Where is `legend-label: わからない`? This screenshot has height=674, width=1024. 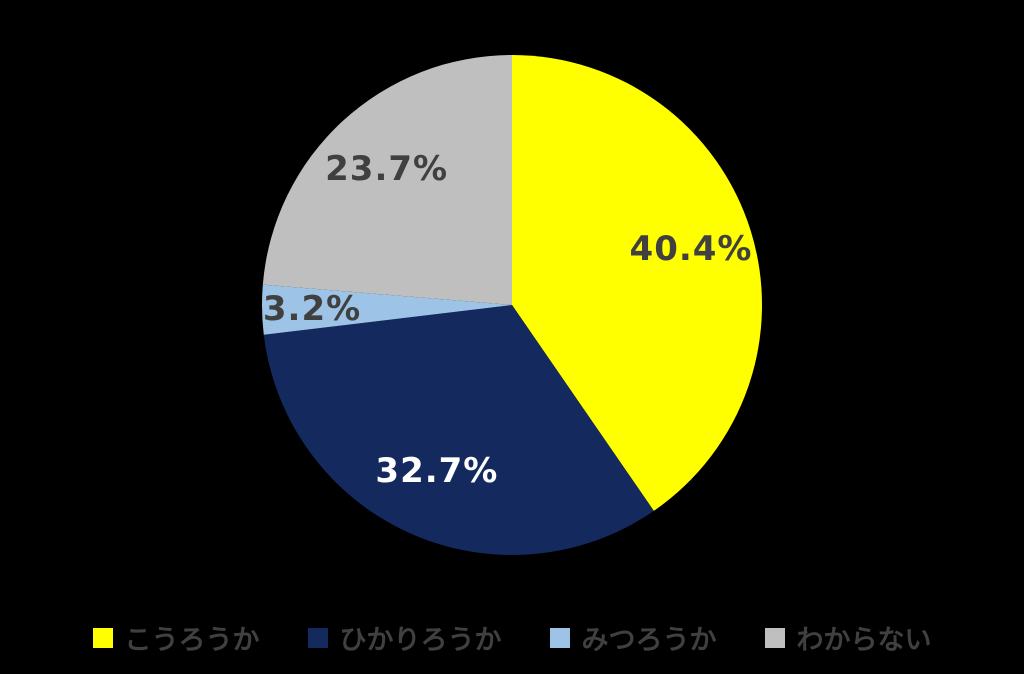
legend-label: わからない is located at coordinates (864, 640).